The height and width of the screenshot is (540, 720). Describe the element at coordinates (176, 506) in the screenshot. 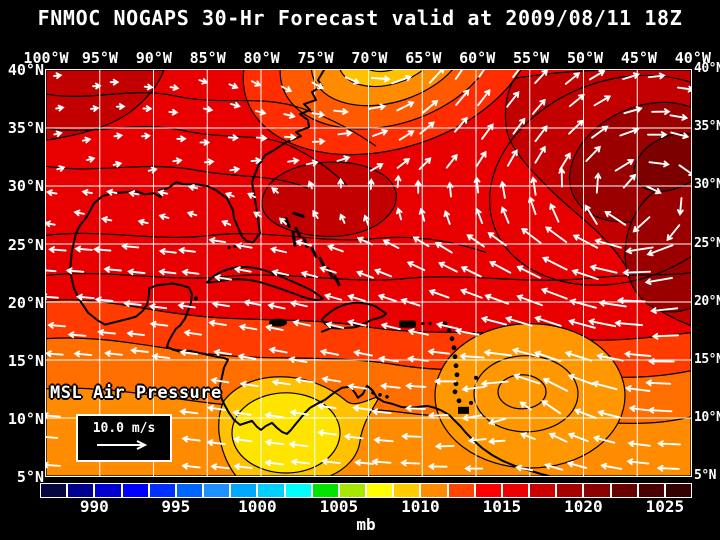

I see `colorbar-tick: 995` at that location.